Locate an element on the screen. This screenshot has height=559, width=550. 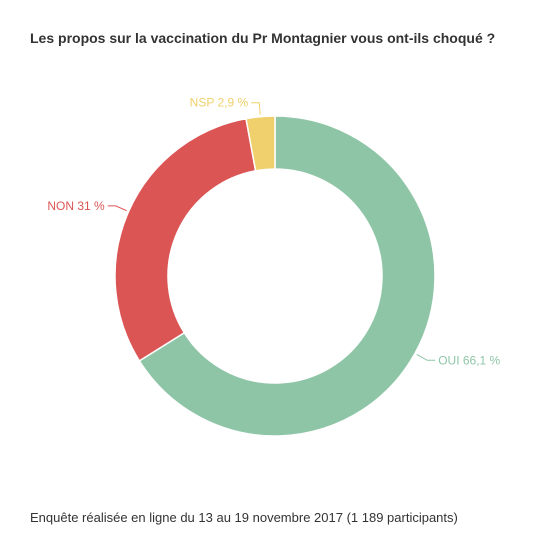
leader-line-non is located at coordinates (117, 208).